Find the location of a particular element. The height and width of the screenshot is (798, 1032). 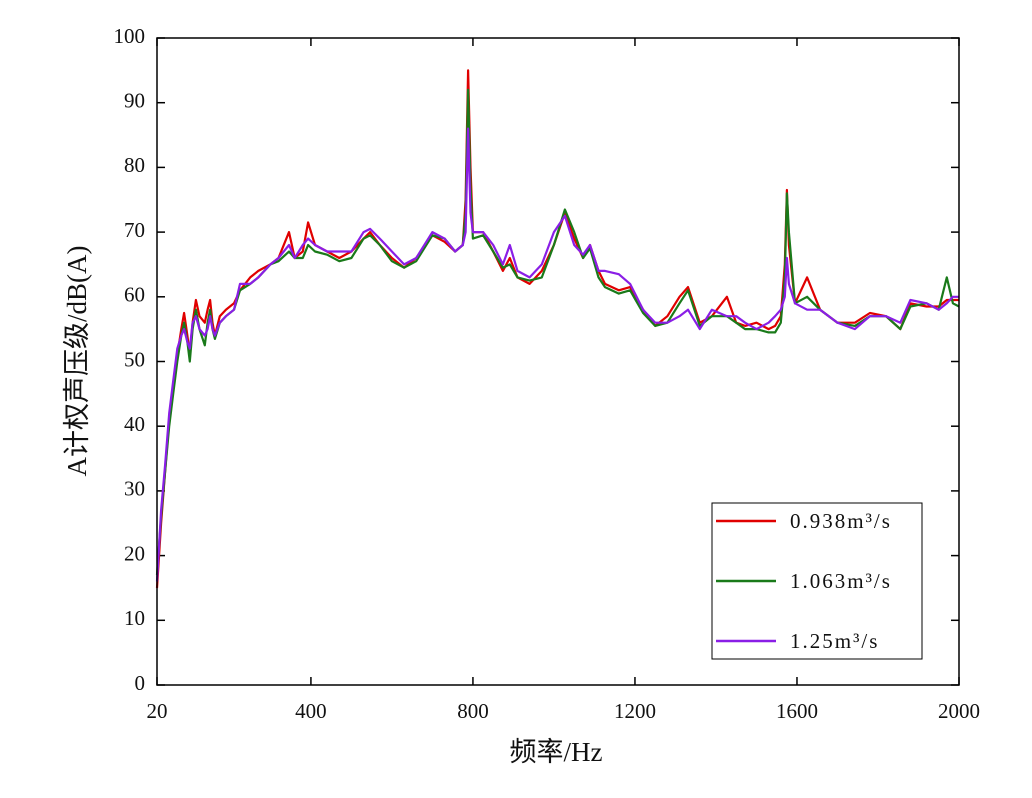

y-tick-label: 50 is located at coordinates (134, 359).